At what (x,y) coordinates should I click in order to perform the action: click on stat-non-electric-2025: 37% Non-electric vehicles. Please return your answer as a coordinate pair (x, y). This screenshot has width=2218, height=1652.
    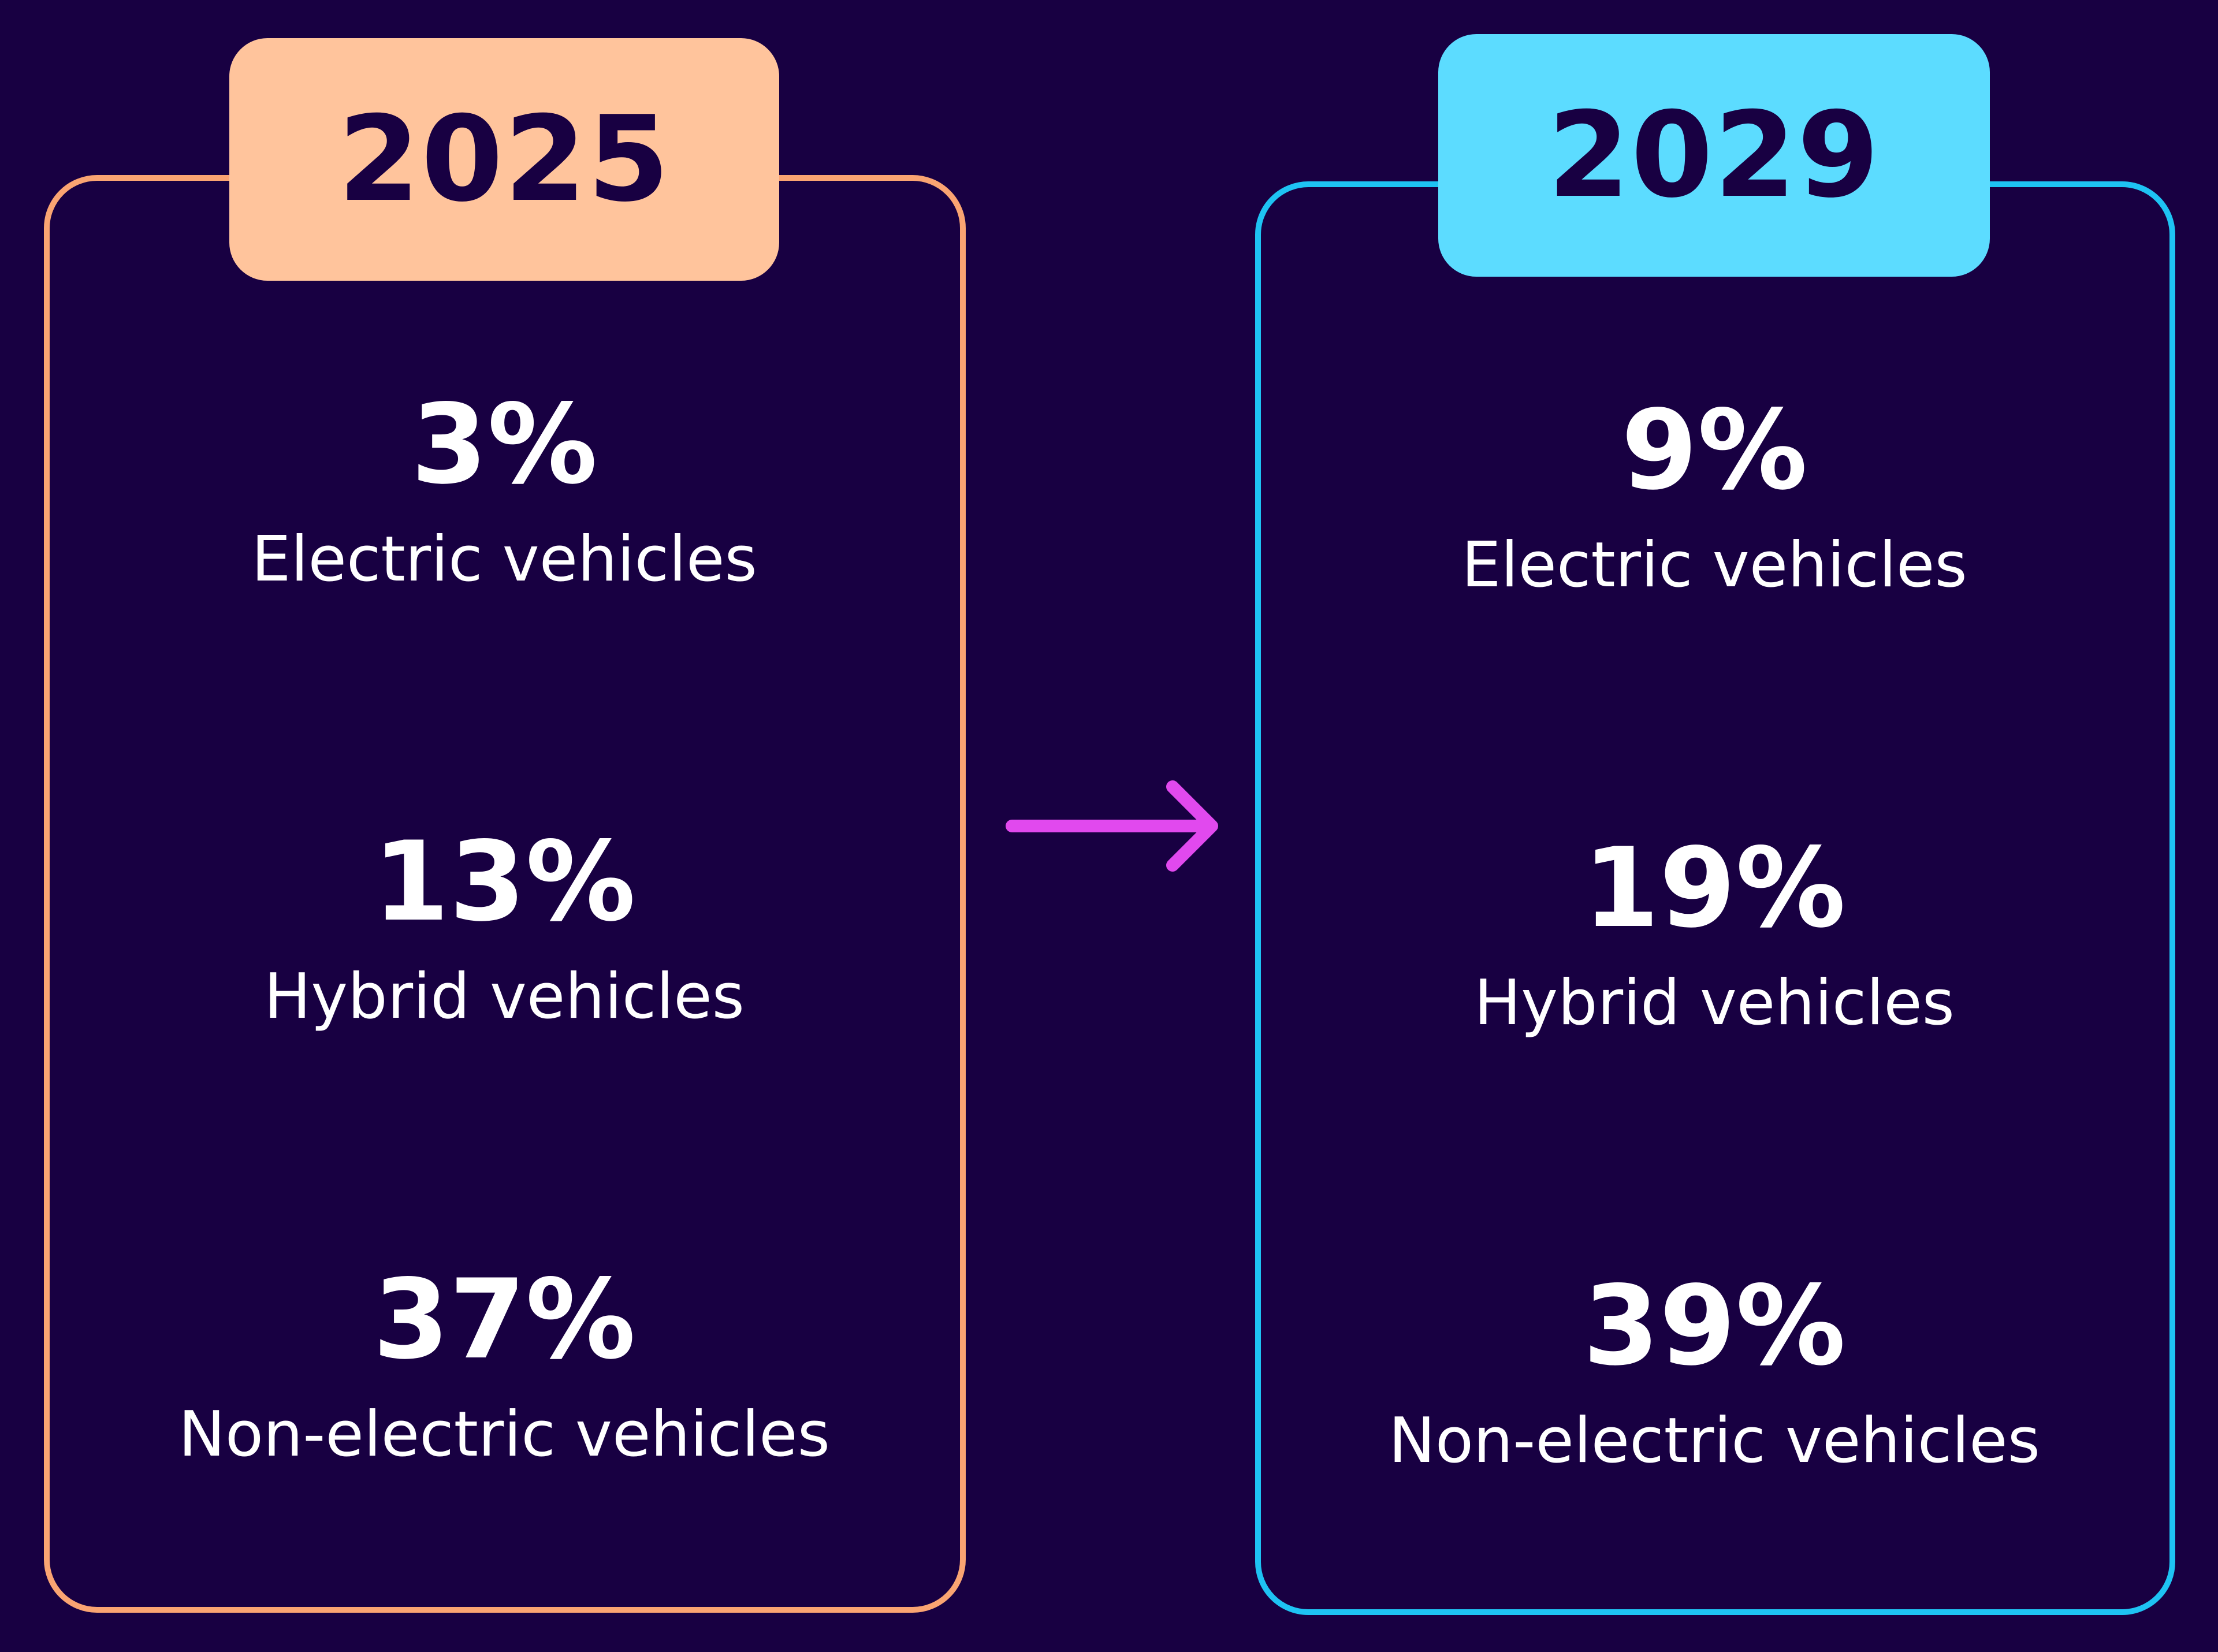
    Looking at the image, I should click on (504, 1364).